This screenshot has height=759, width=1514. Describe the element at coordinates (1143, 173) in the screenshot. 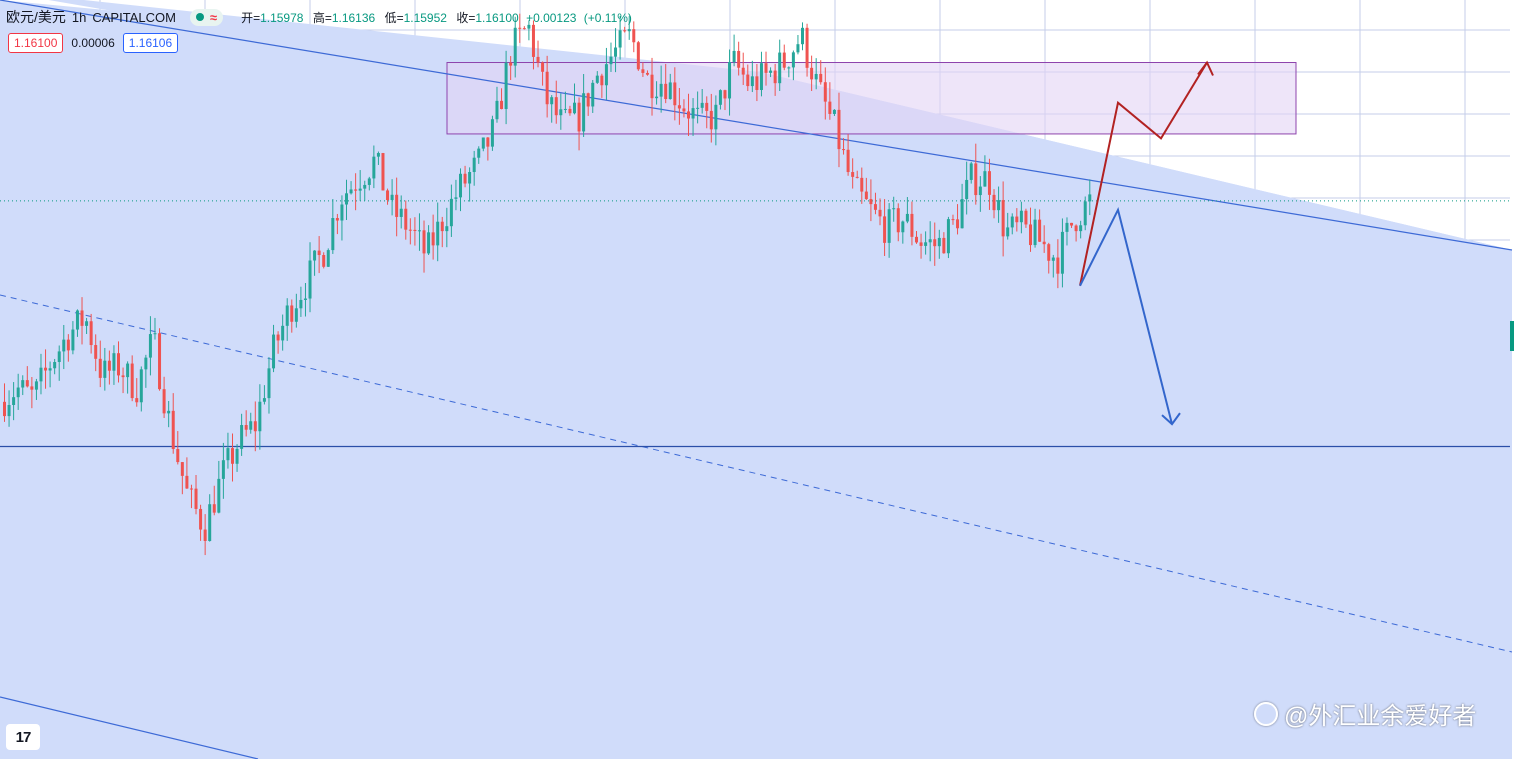

I see `bullish-path` at that location.